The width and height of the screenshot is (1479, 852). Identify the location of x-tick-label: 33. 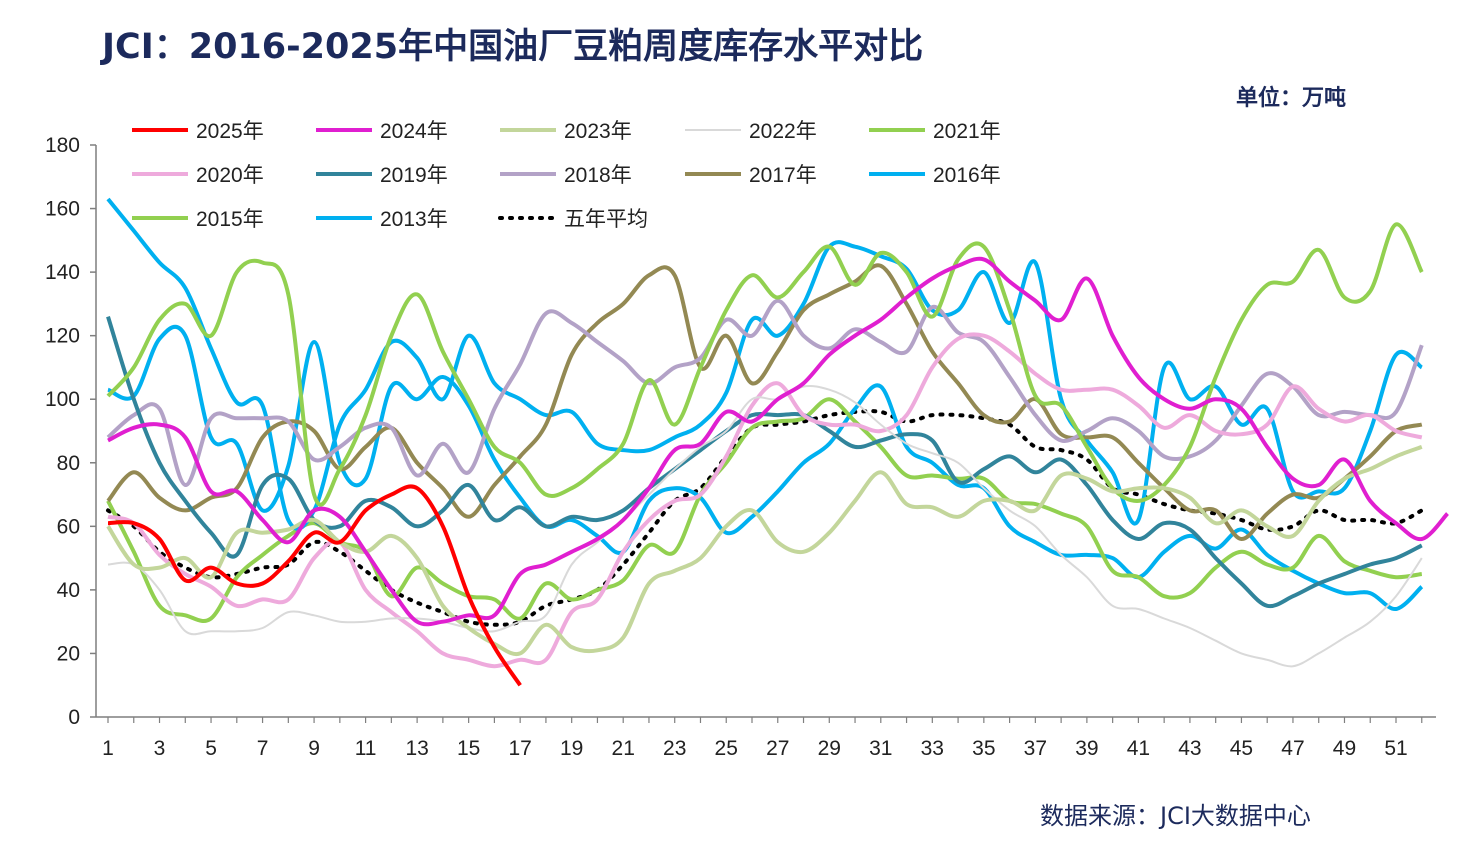
(932, 748).